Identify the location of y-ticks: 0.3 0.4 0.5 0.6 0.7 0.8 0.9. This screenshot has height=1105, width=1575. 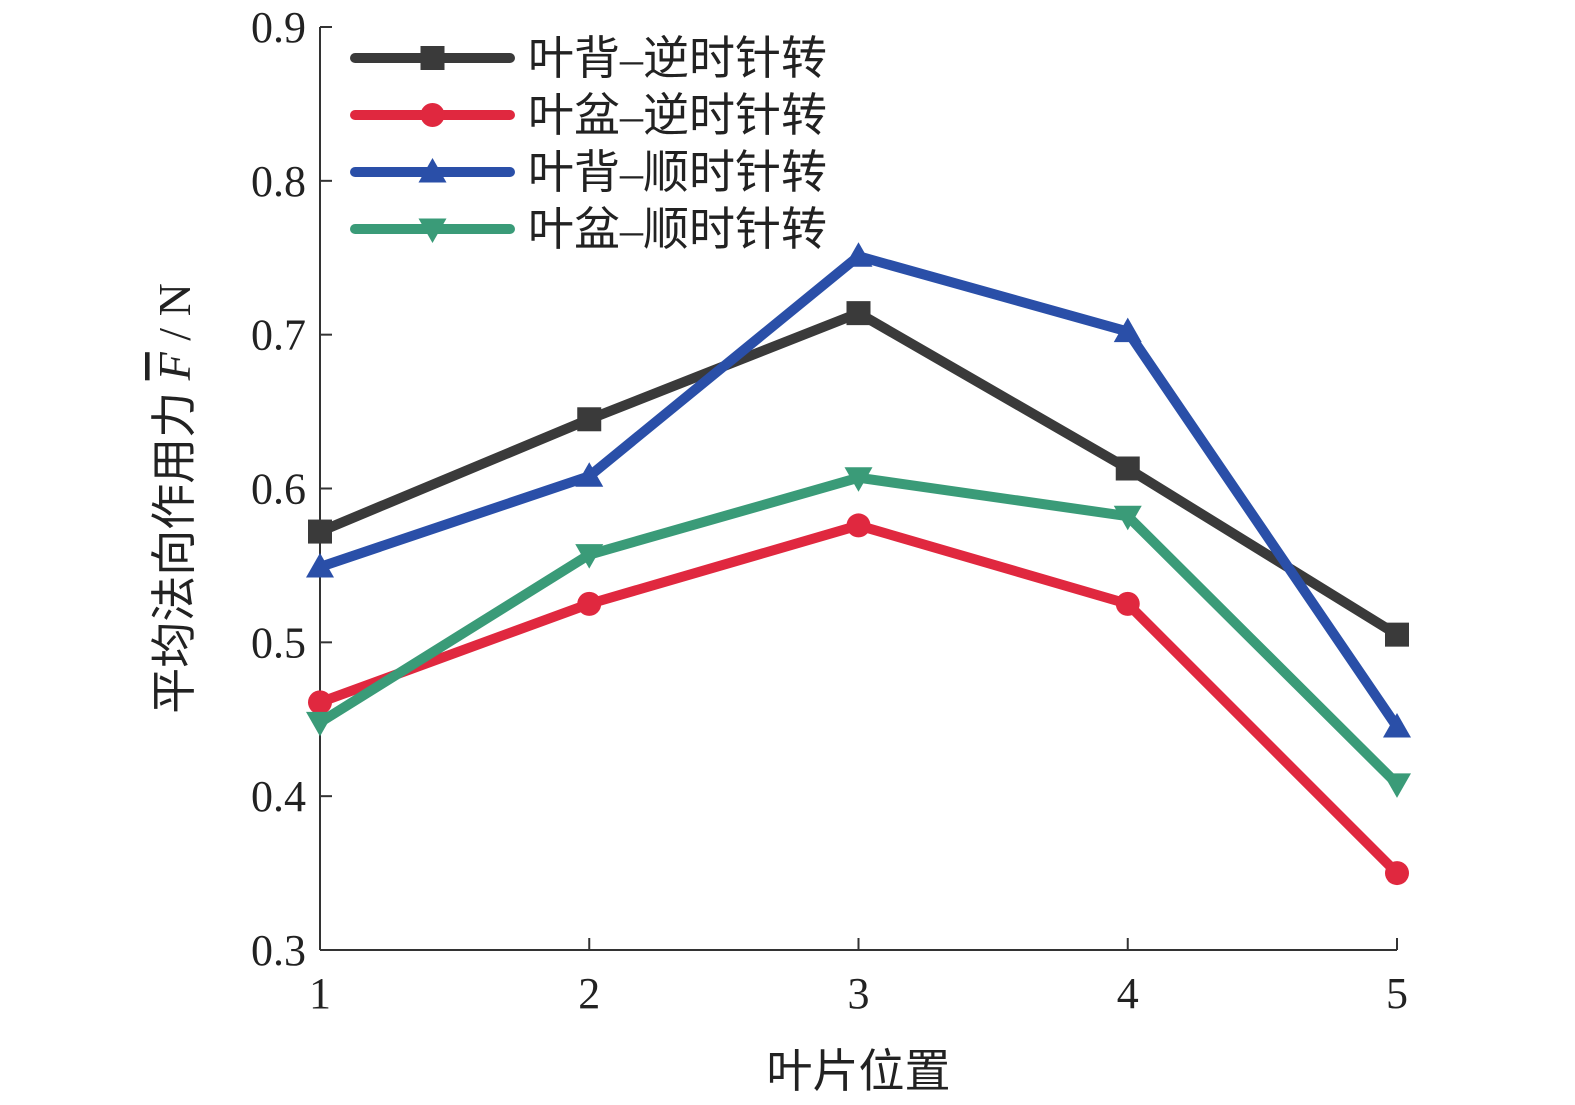
(291, 489).